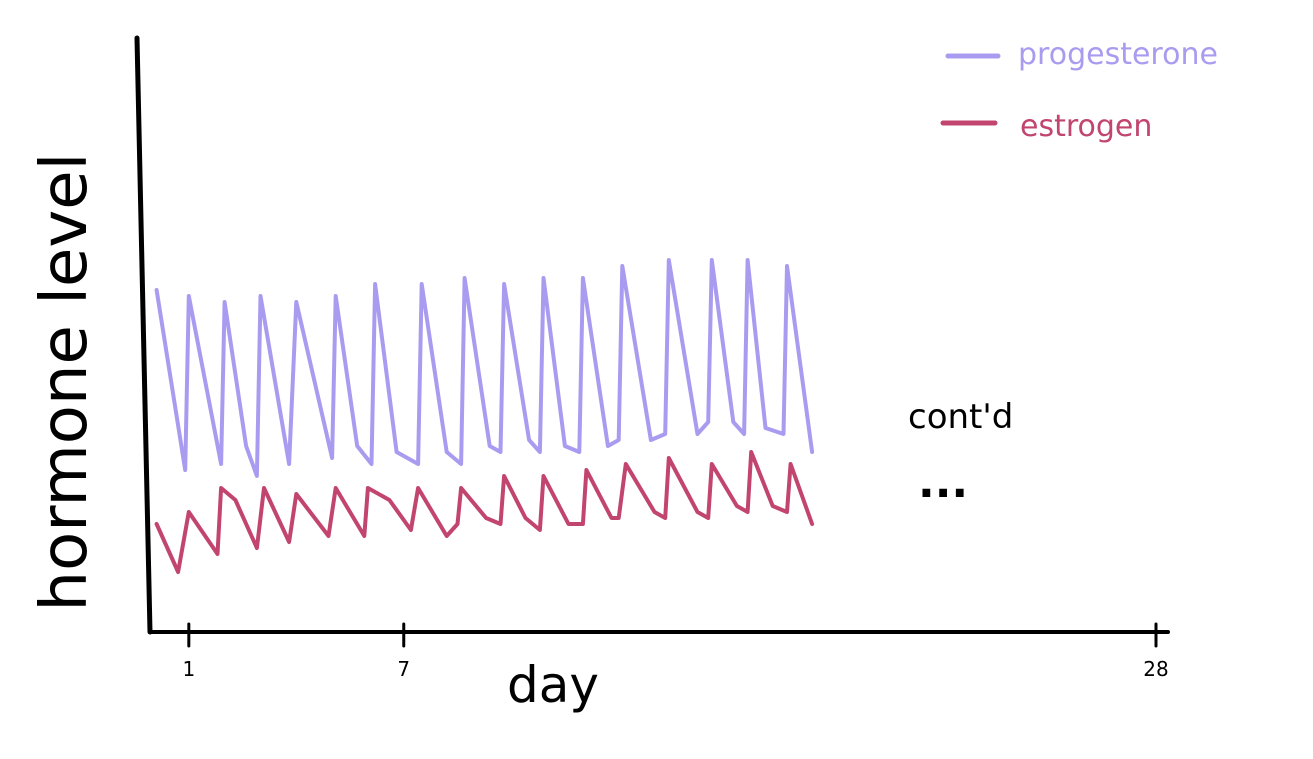 This screenshot has height=759, width=1313. I want to click on annotation-contd: cont'd, so click(960, 417).